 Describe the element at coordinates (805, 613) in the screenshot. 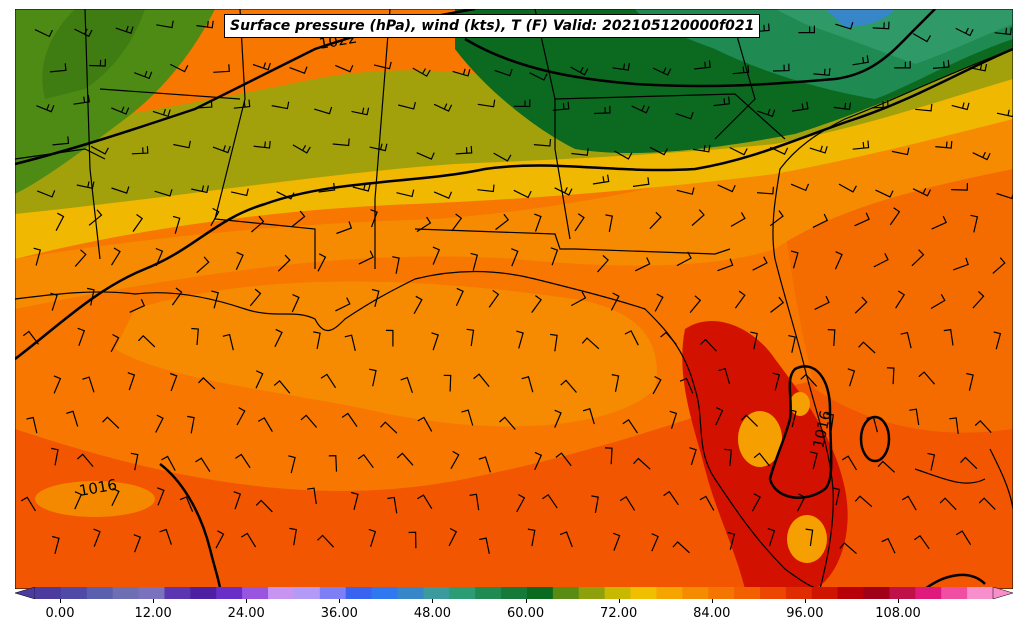

I see `colorbar-tick-label: 96.00` at that location.